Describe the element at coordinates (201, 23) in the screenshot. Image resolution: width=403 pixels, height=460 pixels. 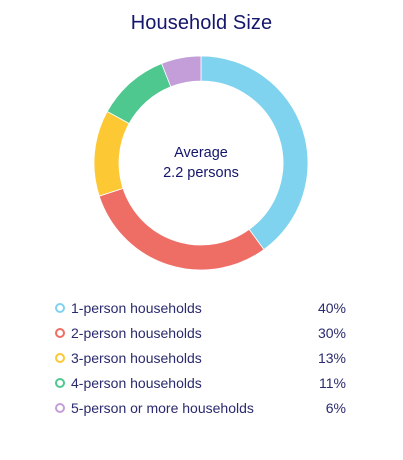
I see `chart-title: Household Size` at that location.